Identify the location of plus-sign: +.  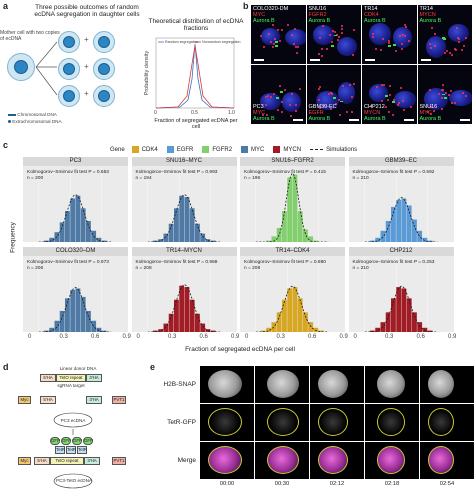
(86, 93).